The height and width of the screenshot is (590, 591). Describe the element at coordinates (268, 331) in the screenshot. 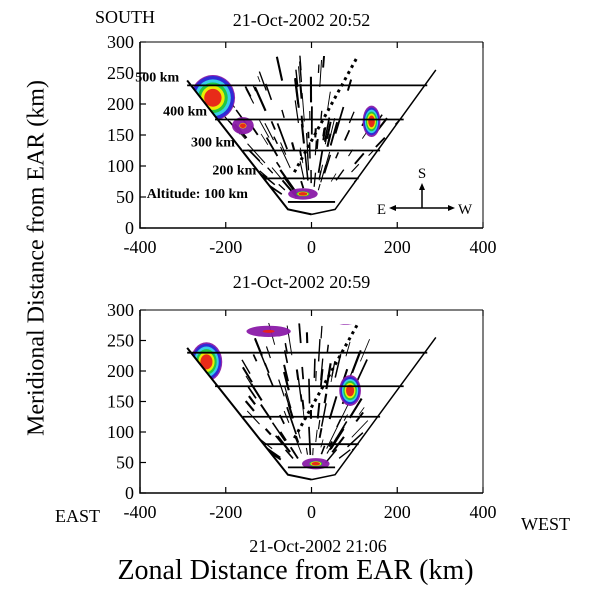

I see `echo-upper-band-red` at that location.